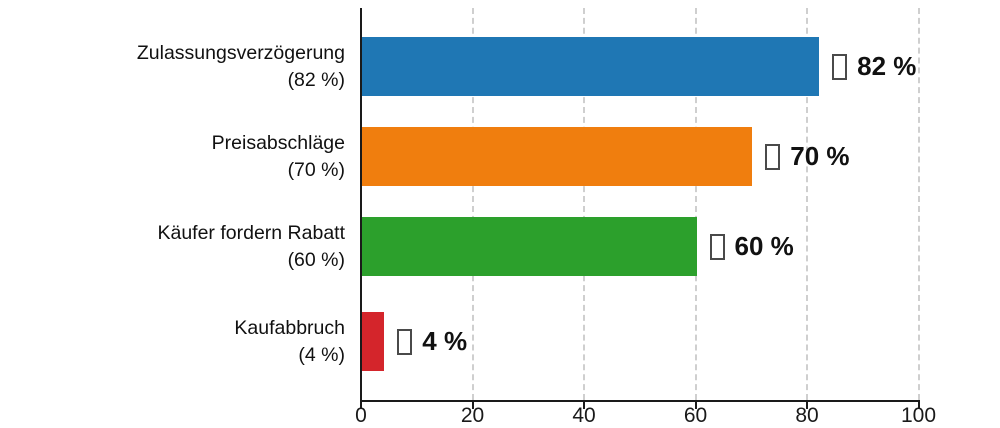  Describe the element at coordinates (640, 401) in the screenshot. I see `x-axis-line` at that location.